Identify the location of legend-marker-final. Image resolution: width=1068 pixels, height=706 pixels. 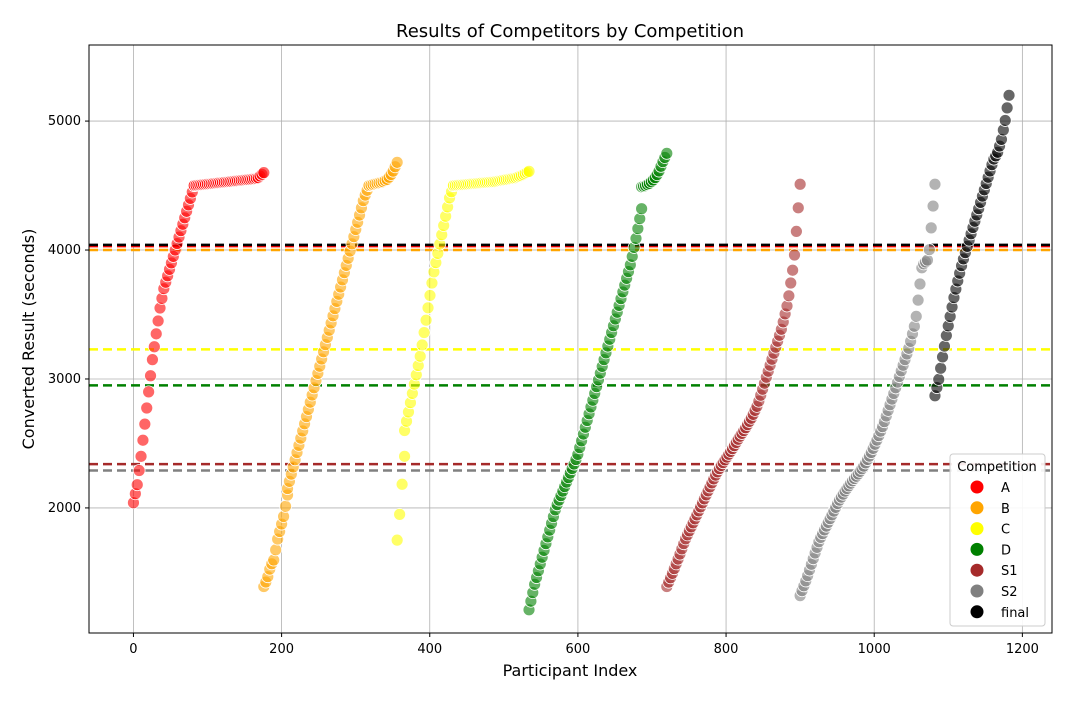
(977, 612).